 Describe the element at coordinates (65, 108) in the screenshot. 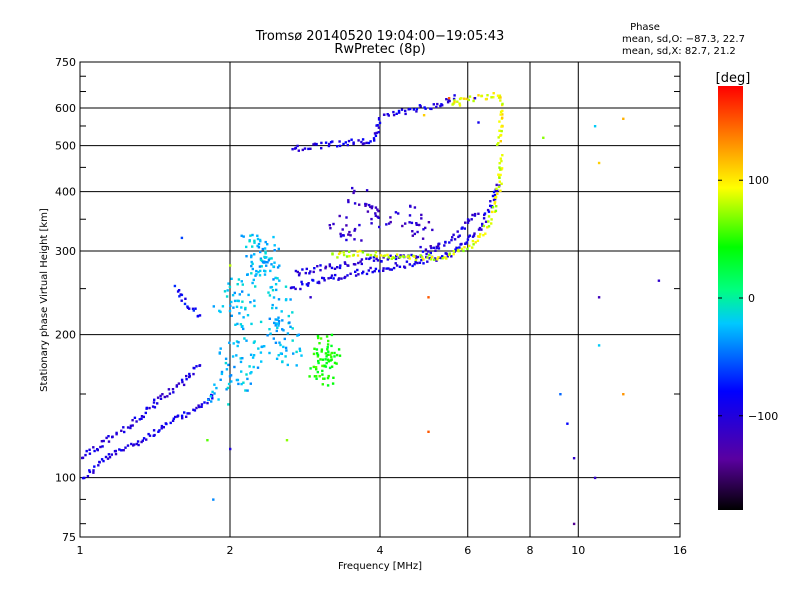

I see `y-tick-label: 600` at that location.